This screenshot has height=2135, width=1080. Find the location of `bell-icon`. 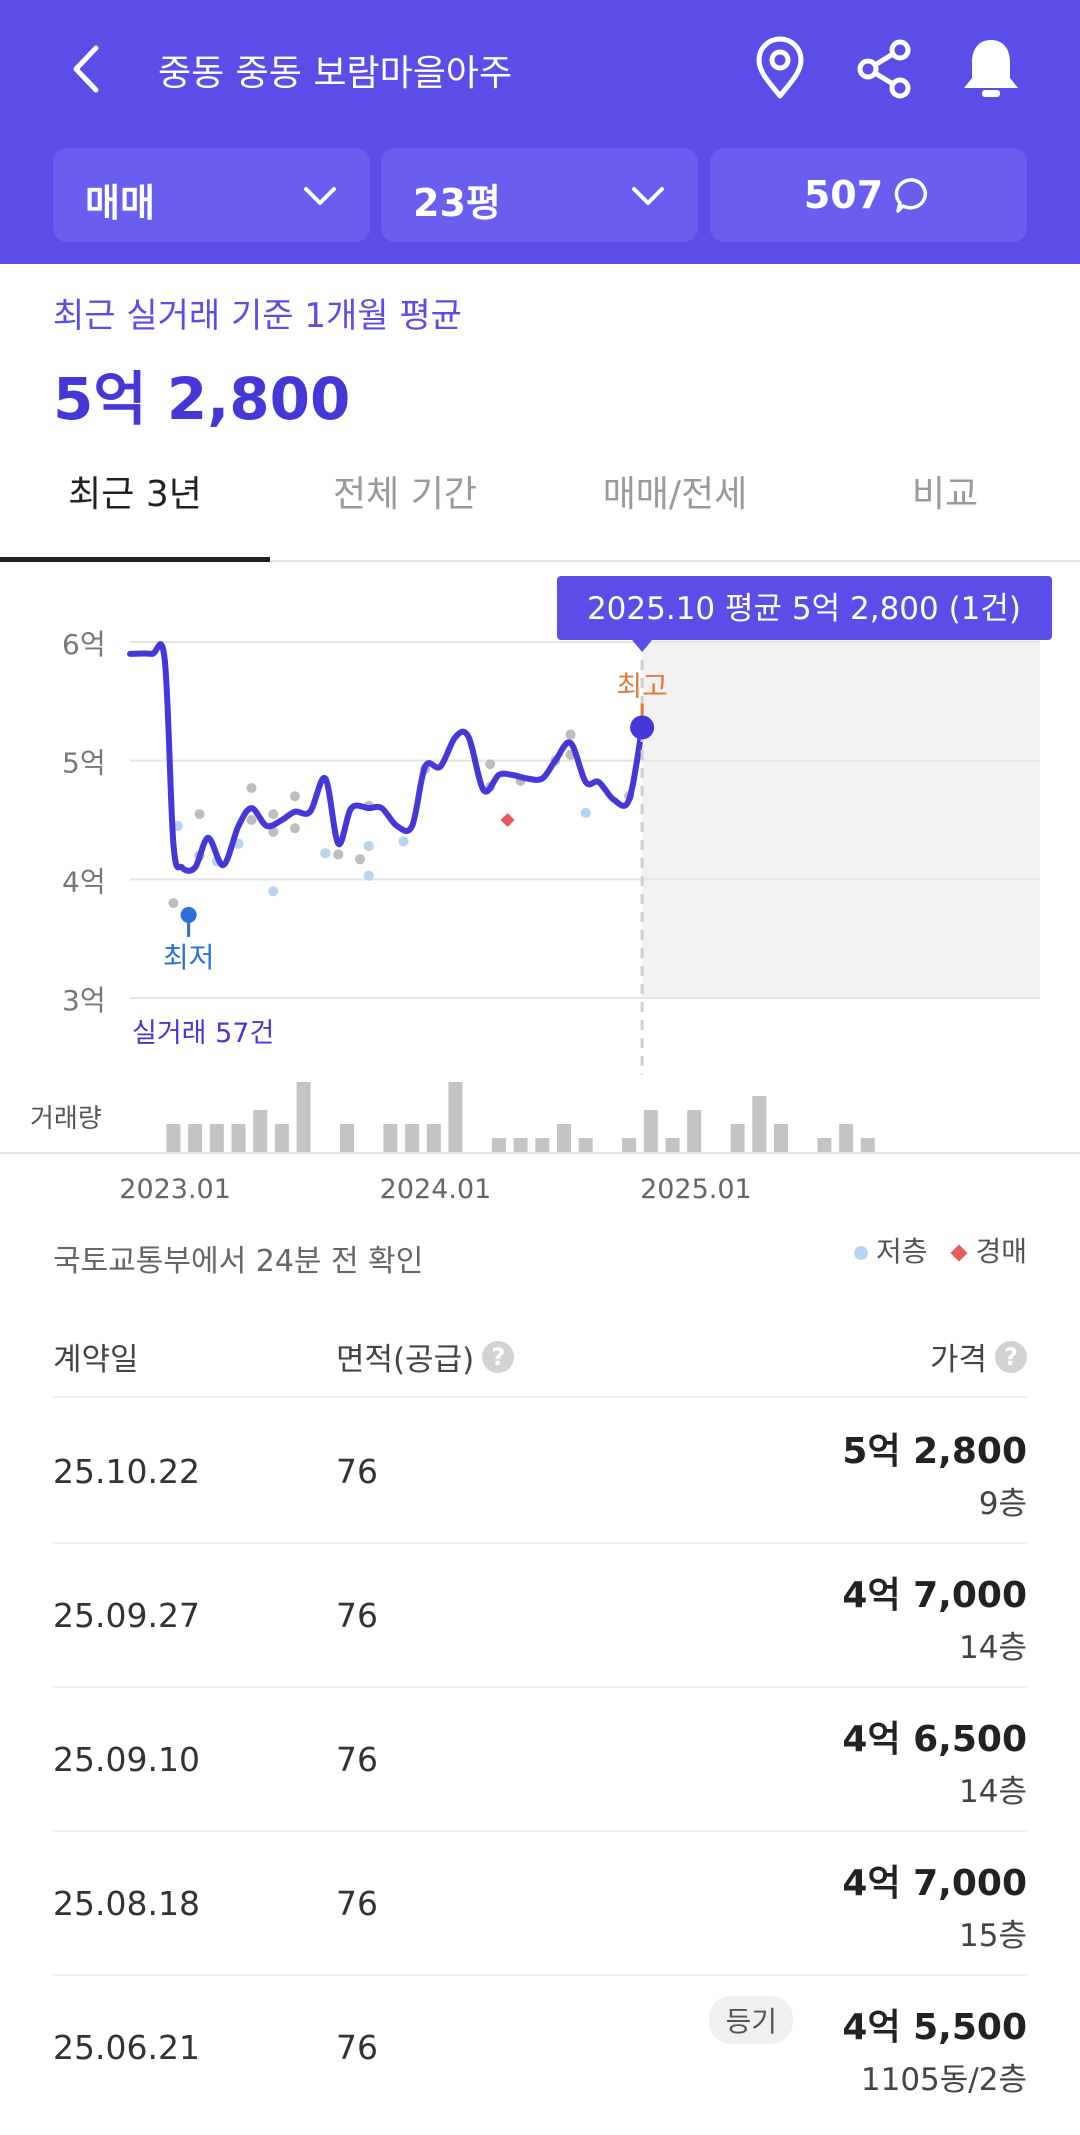

bell-icon is located at coordinates (991, 68).